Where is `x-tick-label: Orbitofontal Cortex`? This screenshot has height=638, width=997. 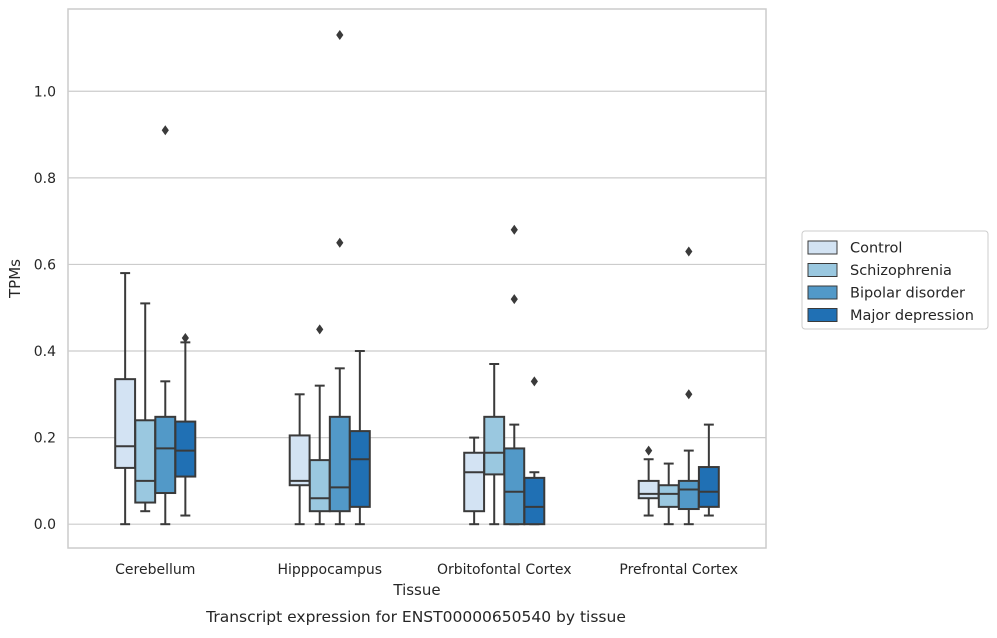
x-tick-label: Orbitofontal Cortex is located at coordinates (504, 570).